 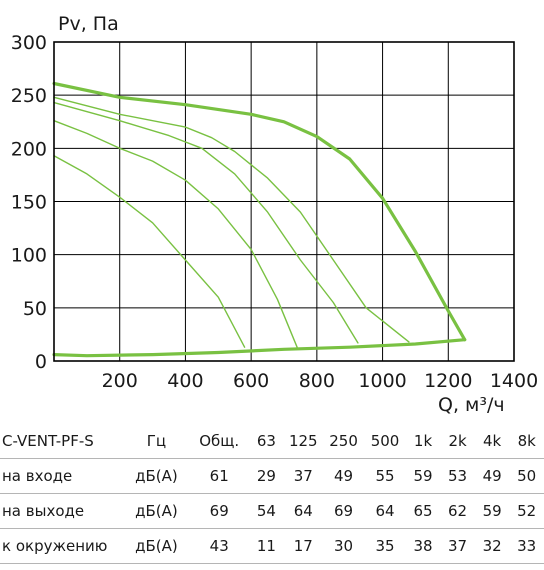 What do you see at coordinates (62, 441) in the screenshot?
I see `model-name: C-VENT-PF-S` at bounding box center [62, 441].